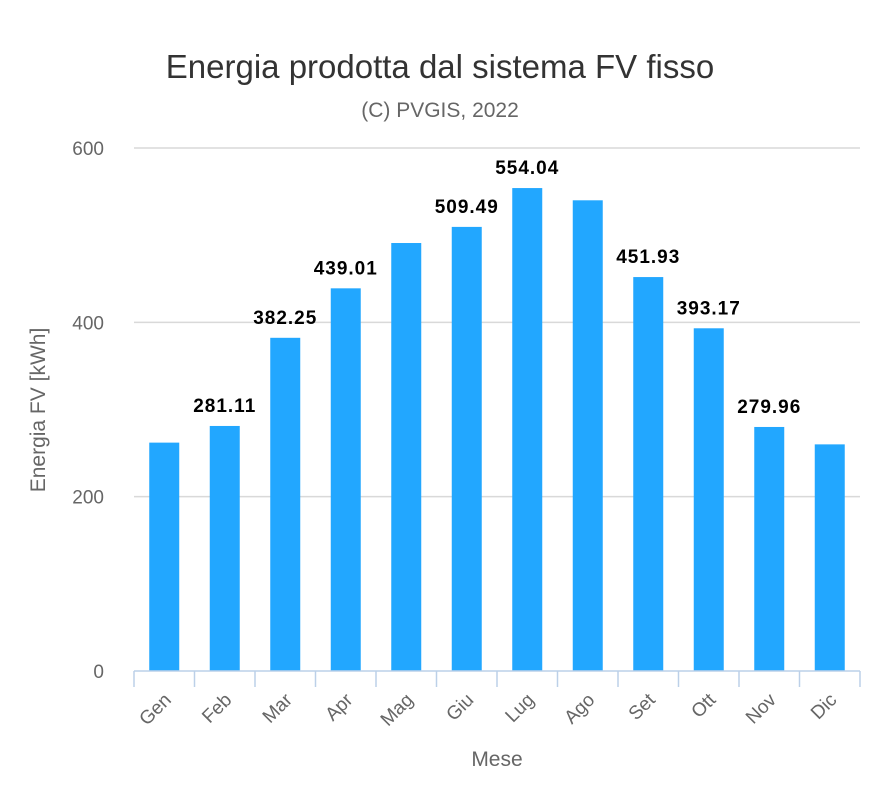 This screenshot has width=879, height=800. I want to click on y-tick-label: 400, so click(88, 323).